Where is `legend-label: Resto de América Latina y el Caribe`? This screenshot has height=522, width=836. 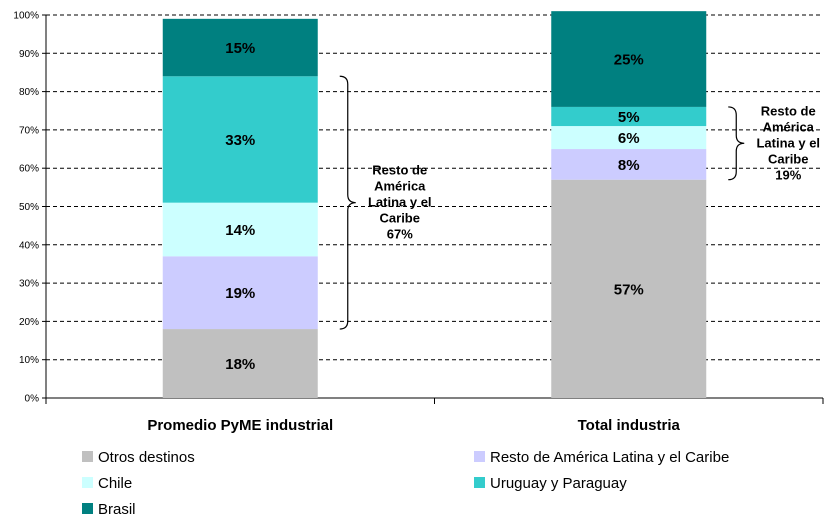 legend-label: Resto de América Latina y el Caribe is located at coordinates (609, 457).